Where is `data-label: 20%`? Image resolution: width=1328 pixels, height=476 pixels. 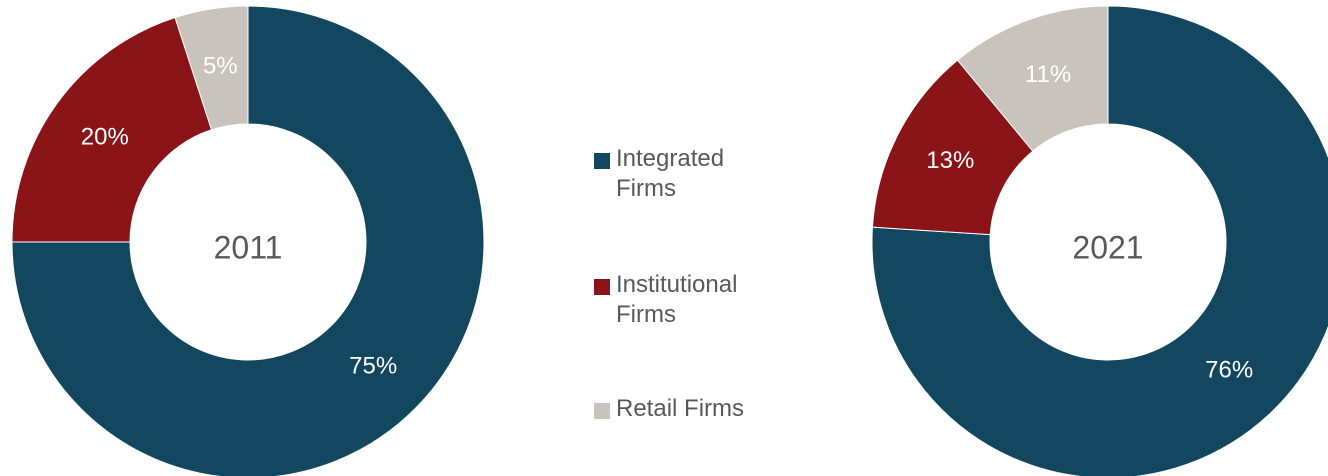
data-label: 20% is located at coordinates (105, 136).